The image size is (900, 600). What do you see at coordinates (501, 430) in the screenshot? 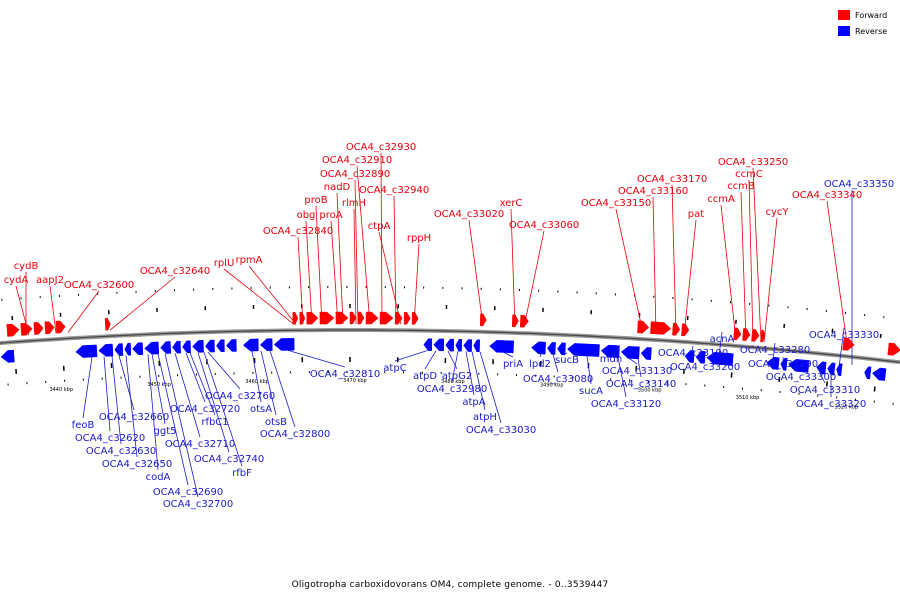
I see `gene-label-oca4-c33030: OCA4_c33030` at bounding box center [501, 430].